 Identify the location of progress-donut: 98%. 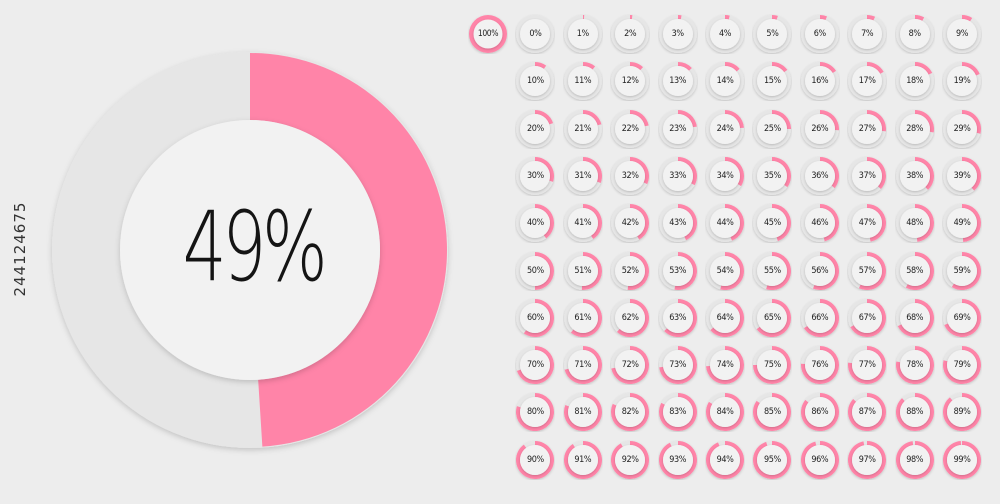
(915, 460).